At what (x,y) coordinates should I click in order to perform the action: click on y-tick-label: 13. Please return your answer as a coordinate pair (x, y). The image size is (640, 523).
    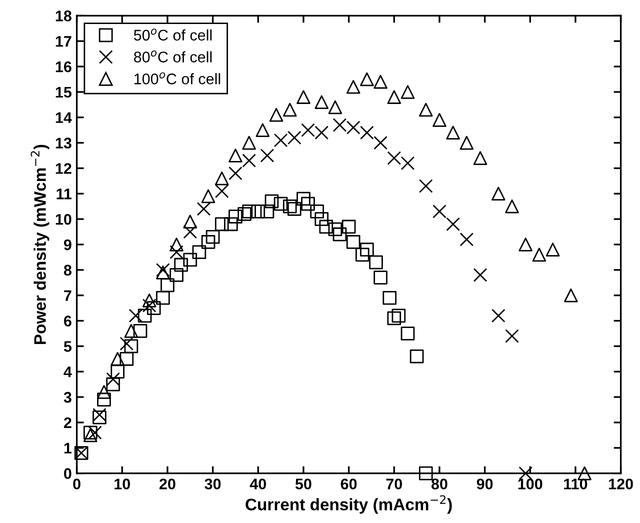
    Looking at the image, I should click on (64, 143).